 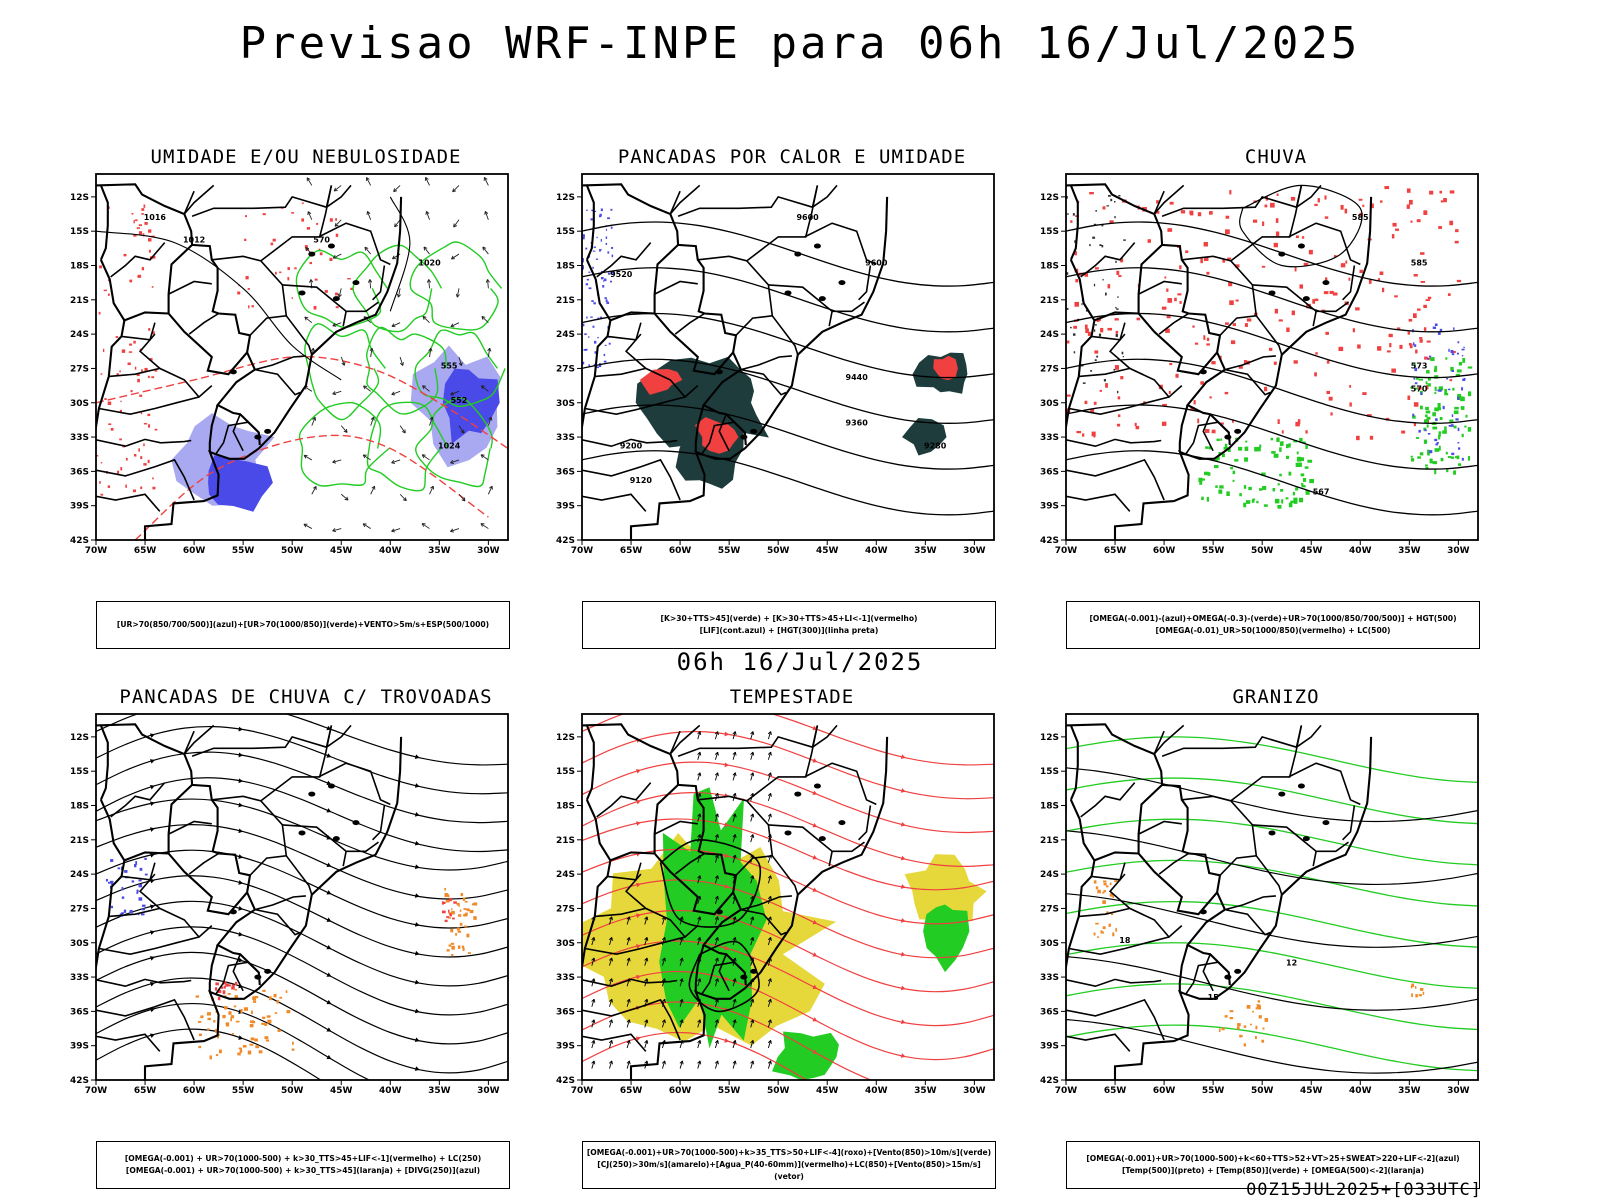 What do you see at coordinates (155, 217) in the screenshot?
I see `contour-label: 1016` at bounding box center [155, 217].